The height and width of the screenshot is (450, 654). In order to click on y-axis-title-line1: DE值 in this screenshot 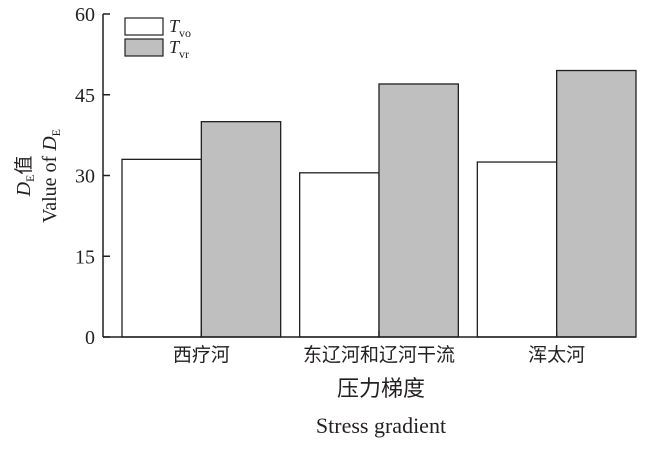, I will do `click(25, 177)`.